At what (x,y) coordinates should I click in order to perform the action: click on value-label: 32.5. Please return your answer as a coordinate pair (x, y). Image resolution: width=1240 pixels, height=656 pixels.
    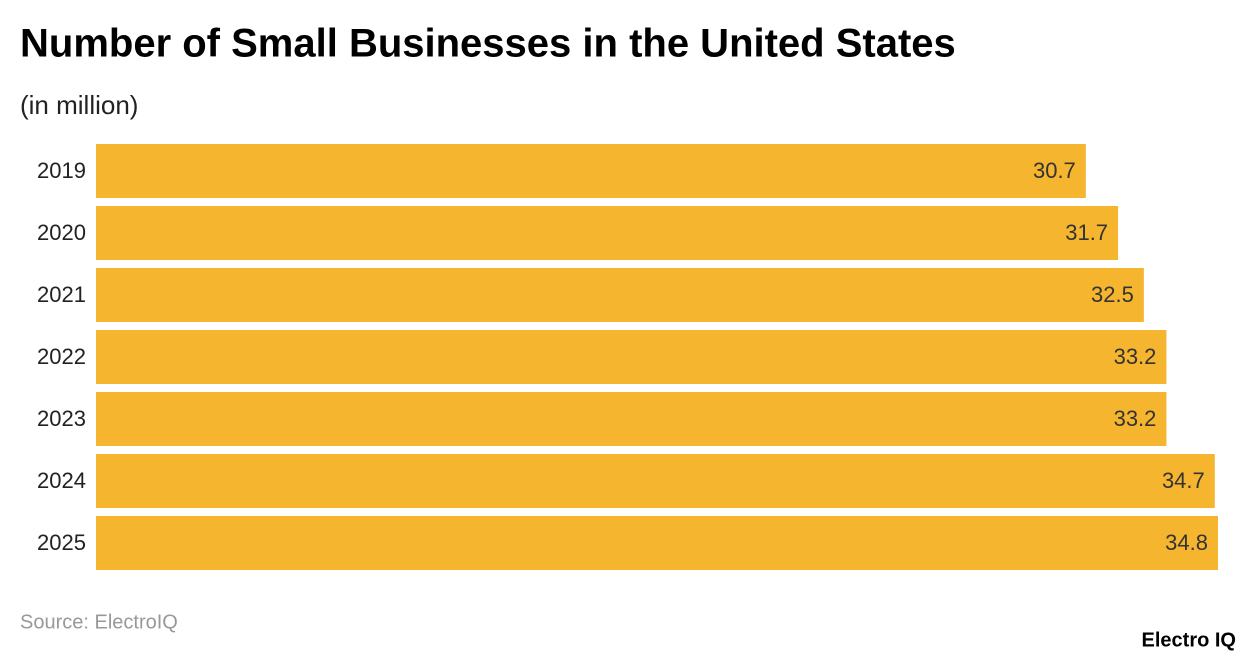
    Looking at the image, I should click on (1112, 294).